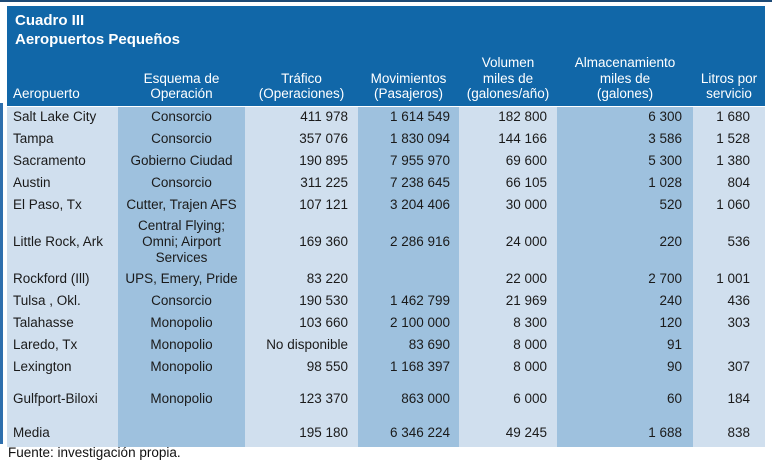 The width and height of the screenshot is (772, 466). What do you see at coordinates (508, 205) in the screenshot?
I see `cell-volumen: 30 000` at bounding box center [508, 205].